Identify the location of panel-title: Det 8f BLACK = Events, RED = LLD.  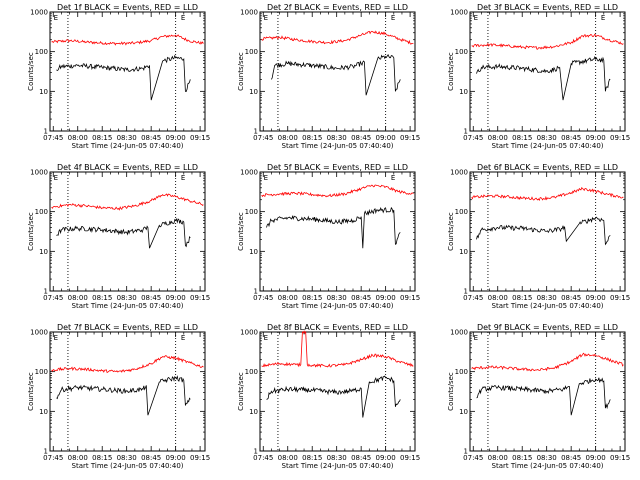
(337, 327).